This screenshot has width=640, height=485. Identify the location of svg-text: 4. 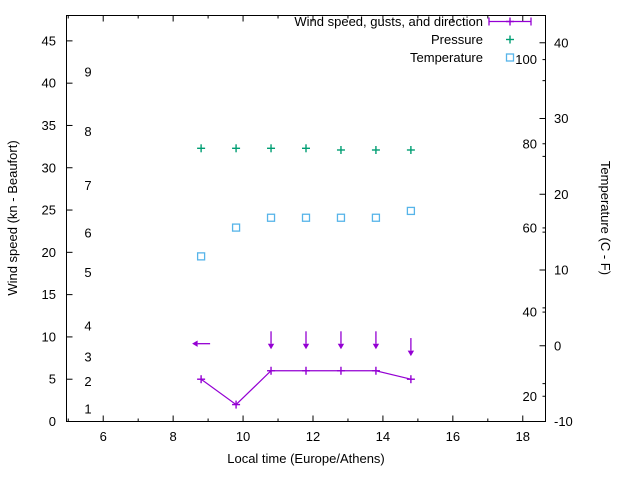
(87, 325).